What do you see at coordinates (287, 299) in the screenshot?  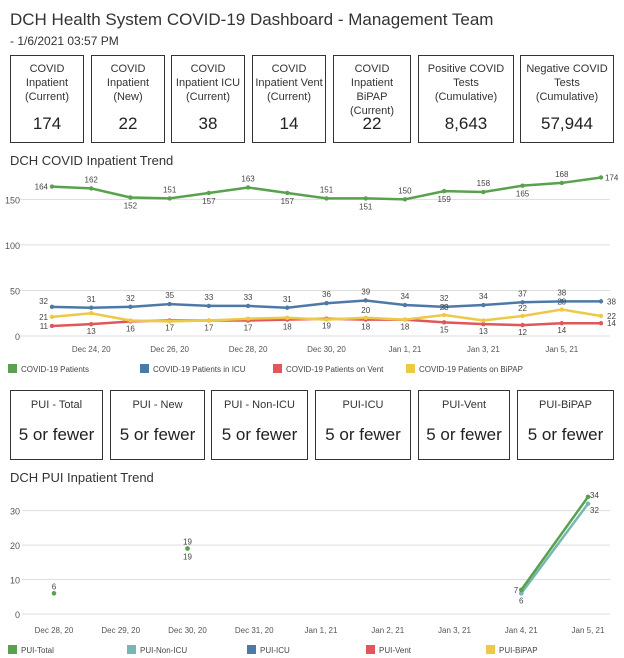 I see `data-label: 31` at bounding box center [287, 299].